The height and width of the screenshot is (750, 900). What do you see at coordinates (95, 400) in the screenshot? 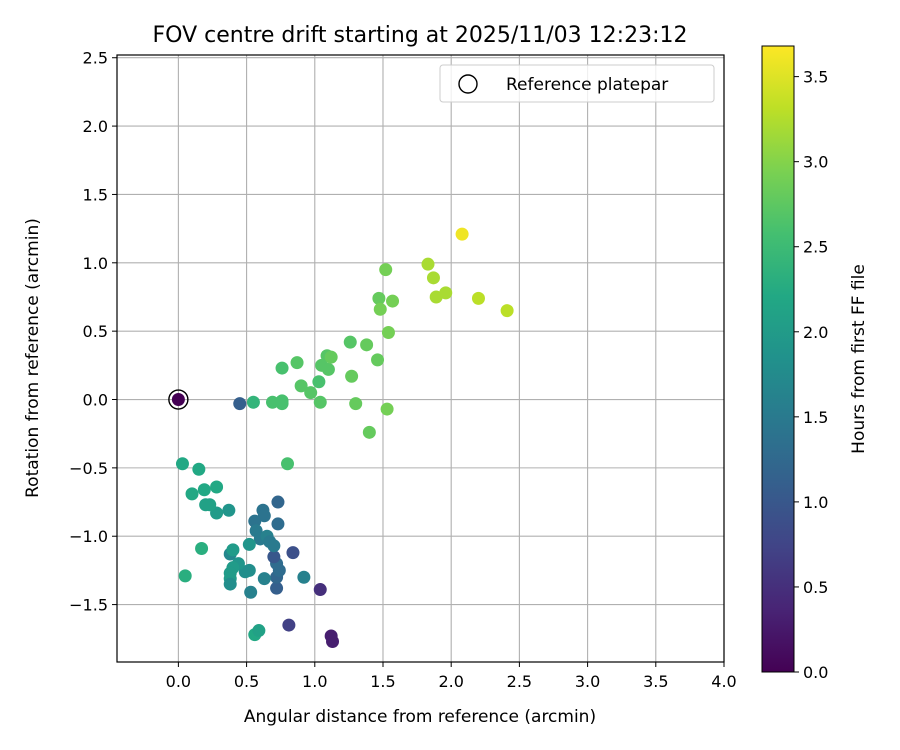
I see `y-tick-label: 0.0` at bounding box center [95, 400].